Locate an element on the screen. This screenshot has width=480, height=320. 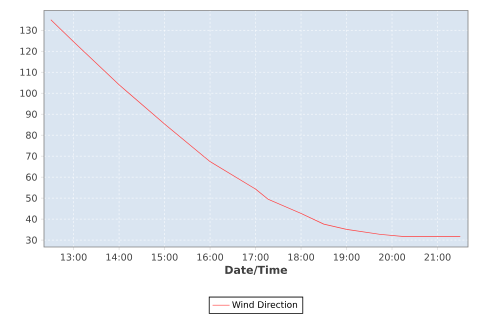
x-tick-label: 14:00 is located at coordinates (119, 257).